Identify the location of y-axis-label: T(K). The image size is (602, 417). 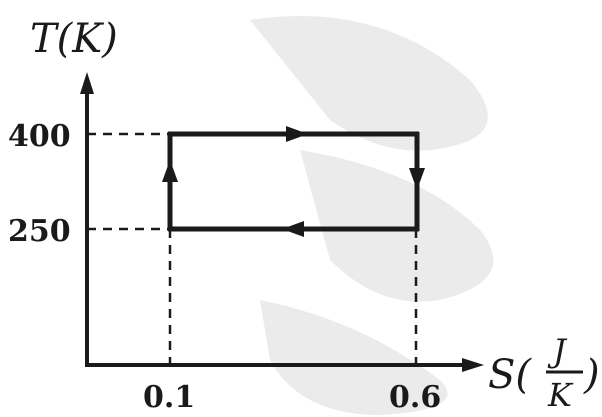
(74, 39).